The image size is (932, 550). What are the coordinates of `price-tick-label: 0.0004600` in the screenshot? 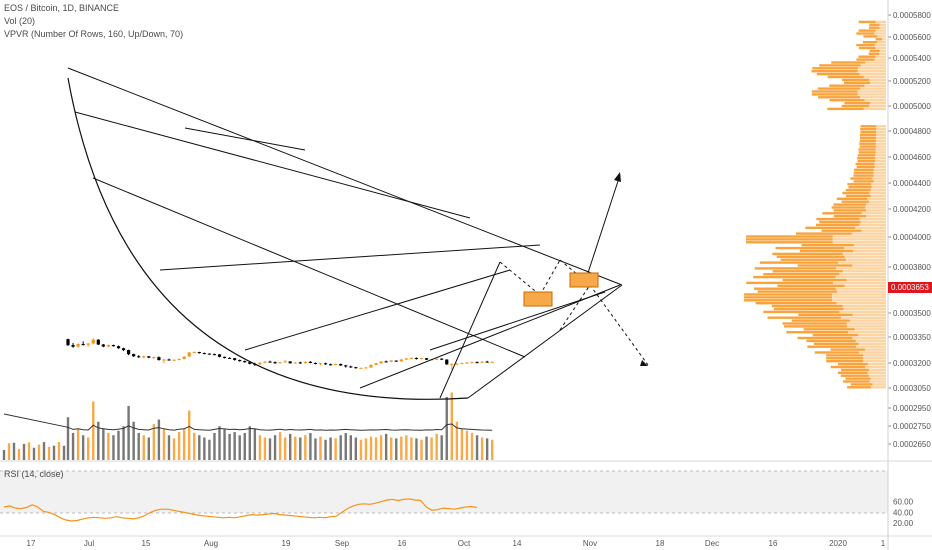 It's located at (912, 157).